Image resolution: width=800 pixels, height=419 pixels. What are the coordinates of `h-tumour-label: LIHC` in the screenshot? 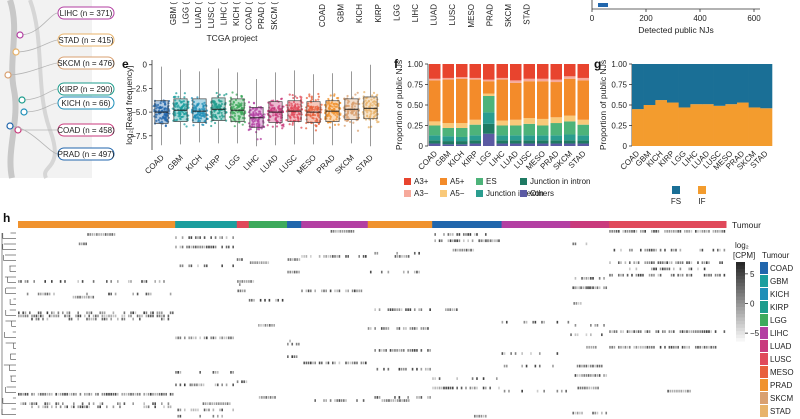 It's located at (779, 333).